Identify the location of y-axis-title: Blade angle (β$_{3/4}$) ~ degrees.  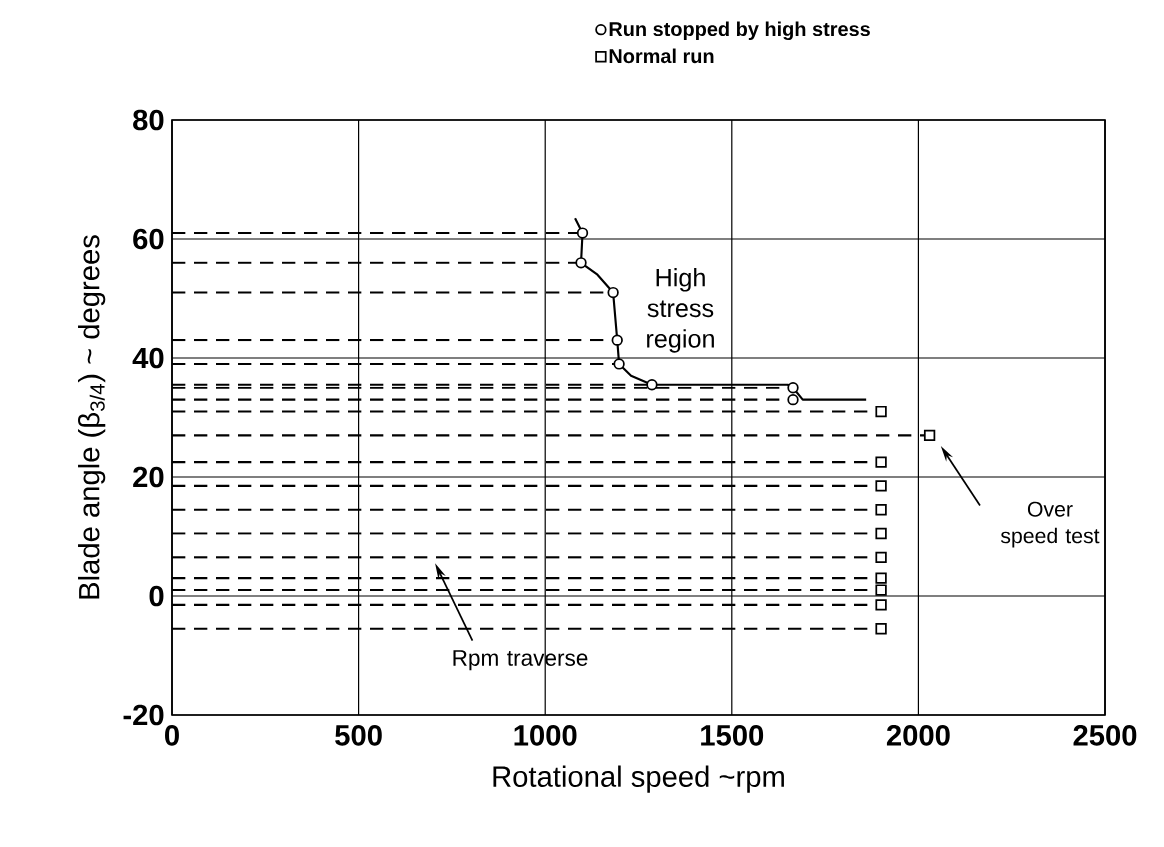
(92, 417).